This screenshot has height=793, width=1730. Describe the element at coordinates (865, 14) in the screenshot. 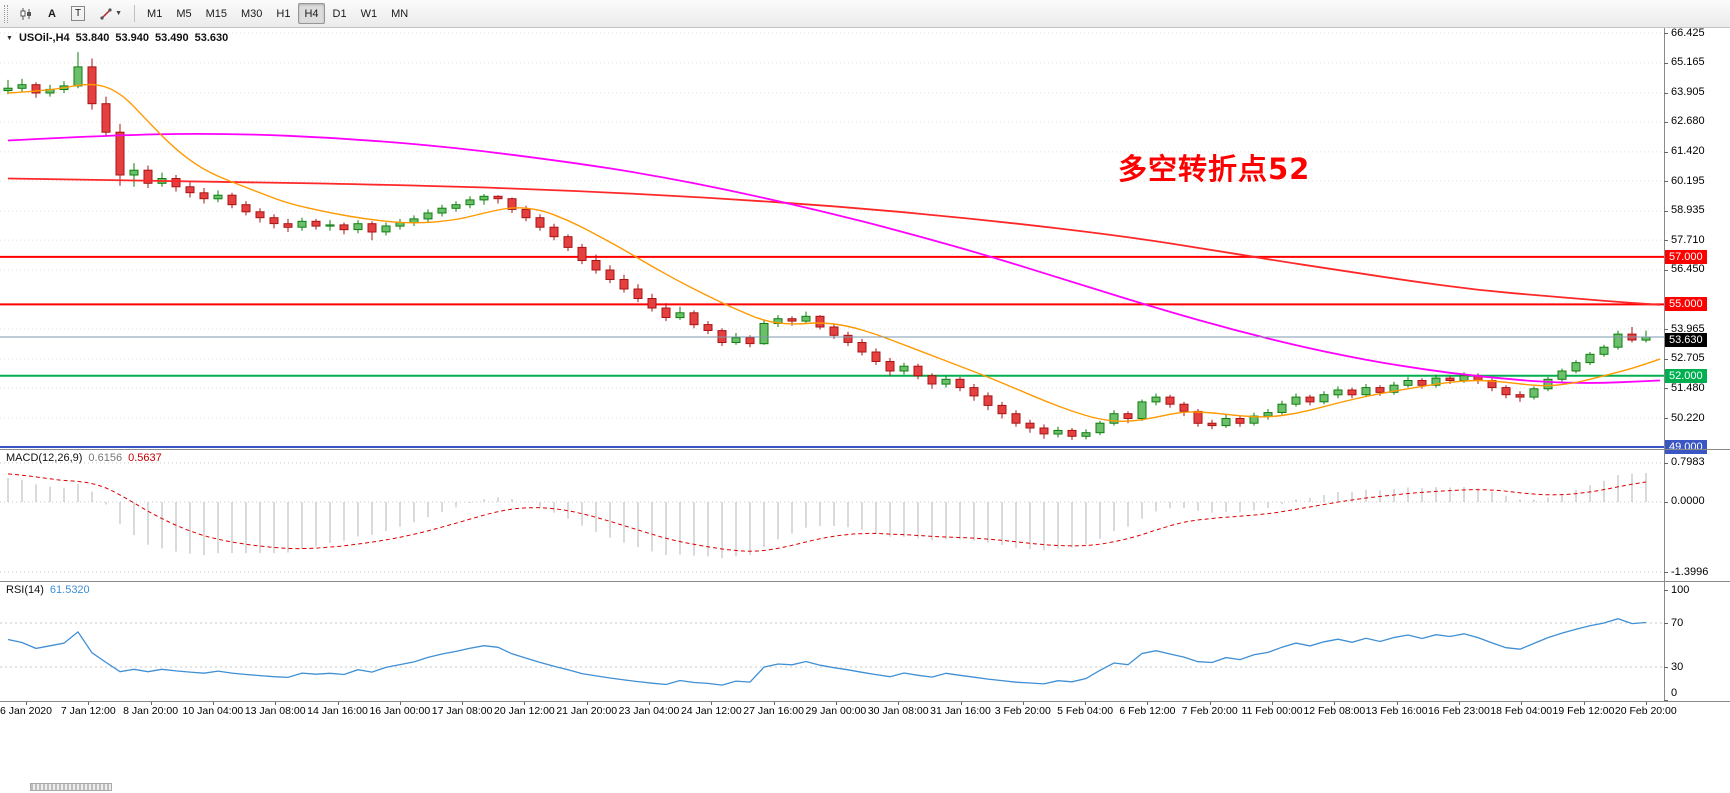

I see `toolbar: A T ▼ M1 M5 M15 M30 H1 H4 D1 W1 MN` at that location.